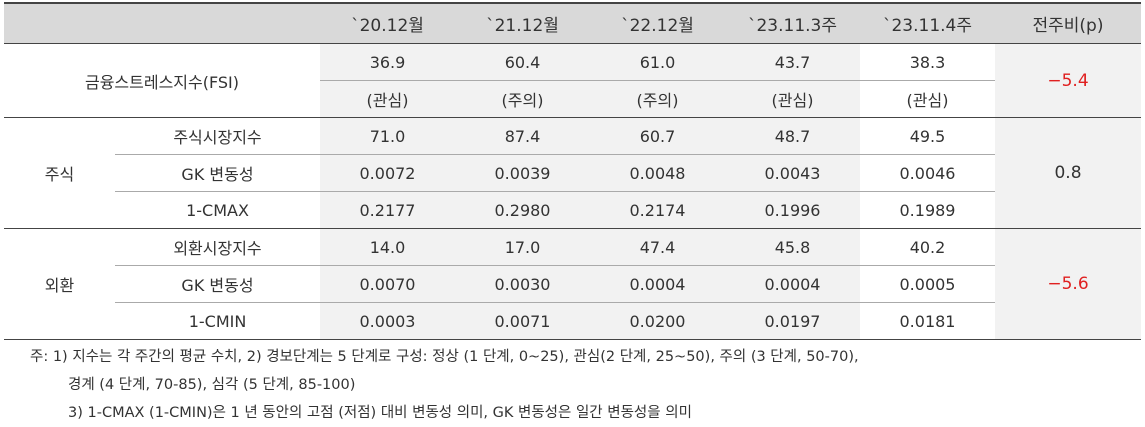 This screenshot has height=427, width=1145. What do you see at coordinates (1068, 80) in the screenshot?
I see `change-cell: −5.4` at bounding box center [1068, 80].